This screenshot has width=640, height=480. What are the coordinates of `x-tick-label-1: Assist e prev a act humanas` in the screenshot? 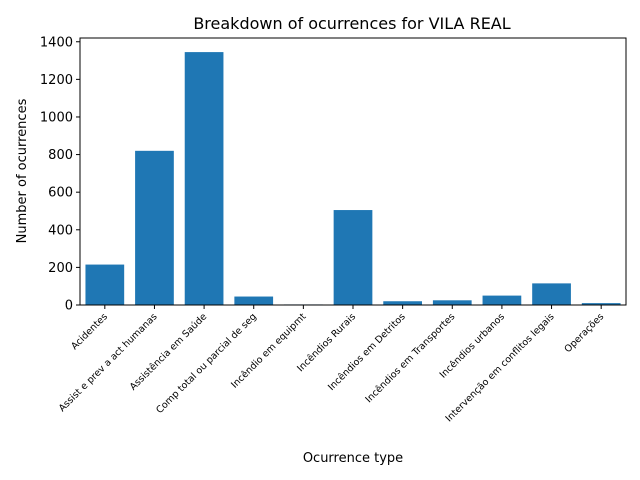 It's located at (108, 362).